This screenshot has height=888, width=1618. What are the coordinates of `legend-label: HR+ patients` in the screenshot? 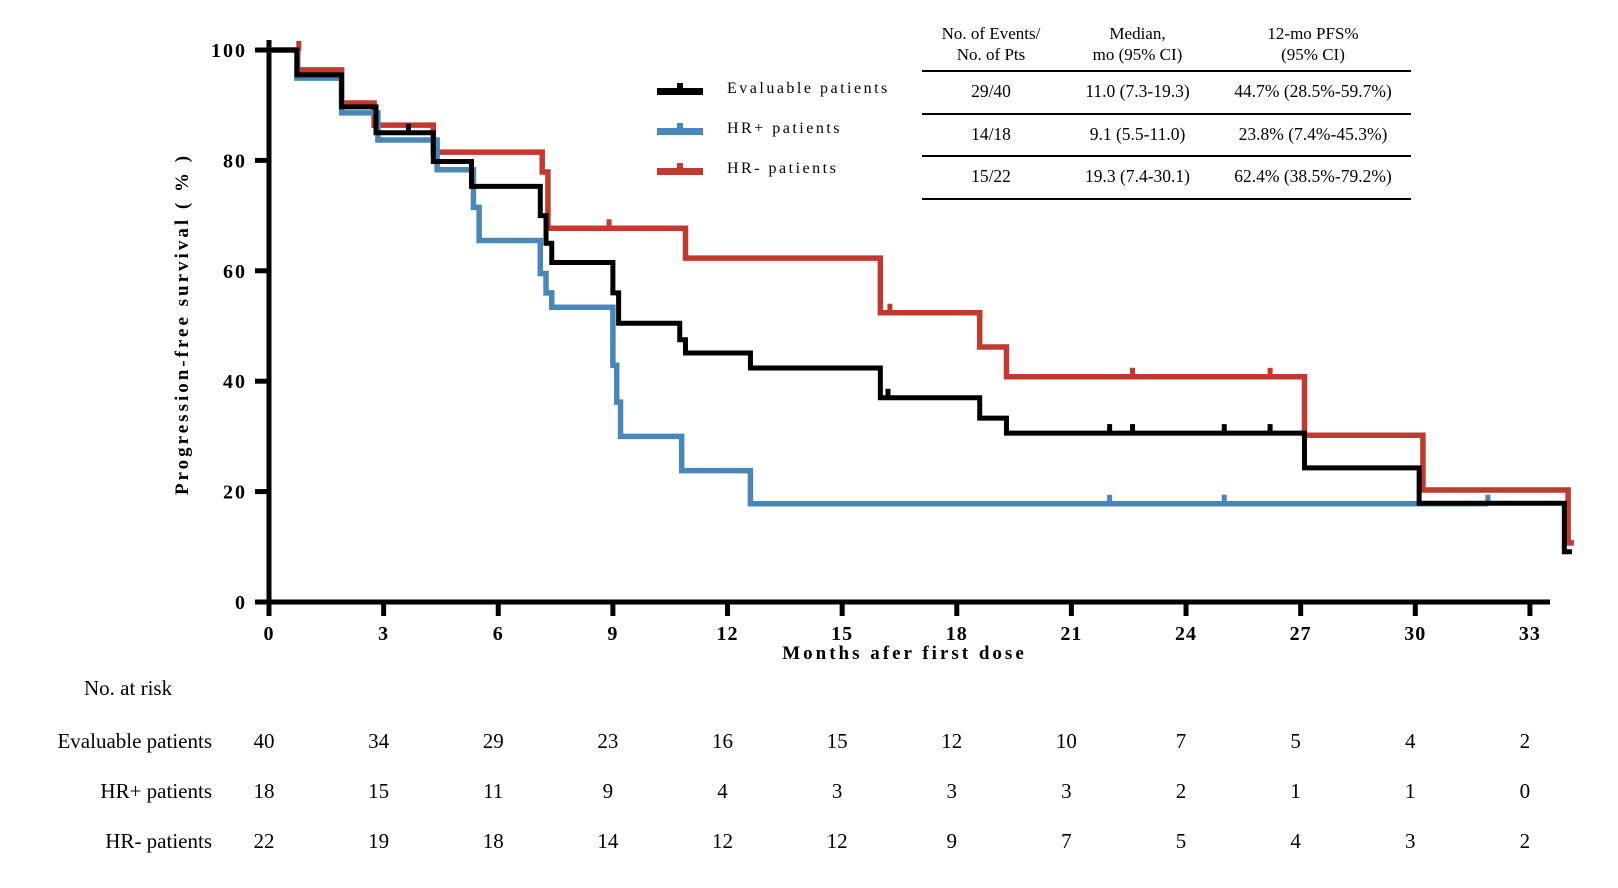 It's located at (785, 128).